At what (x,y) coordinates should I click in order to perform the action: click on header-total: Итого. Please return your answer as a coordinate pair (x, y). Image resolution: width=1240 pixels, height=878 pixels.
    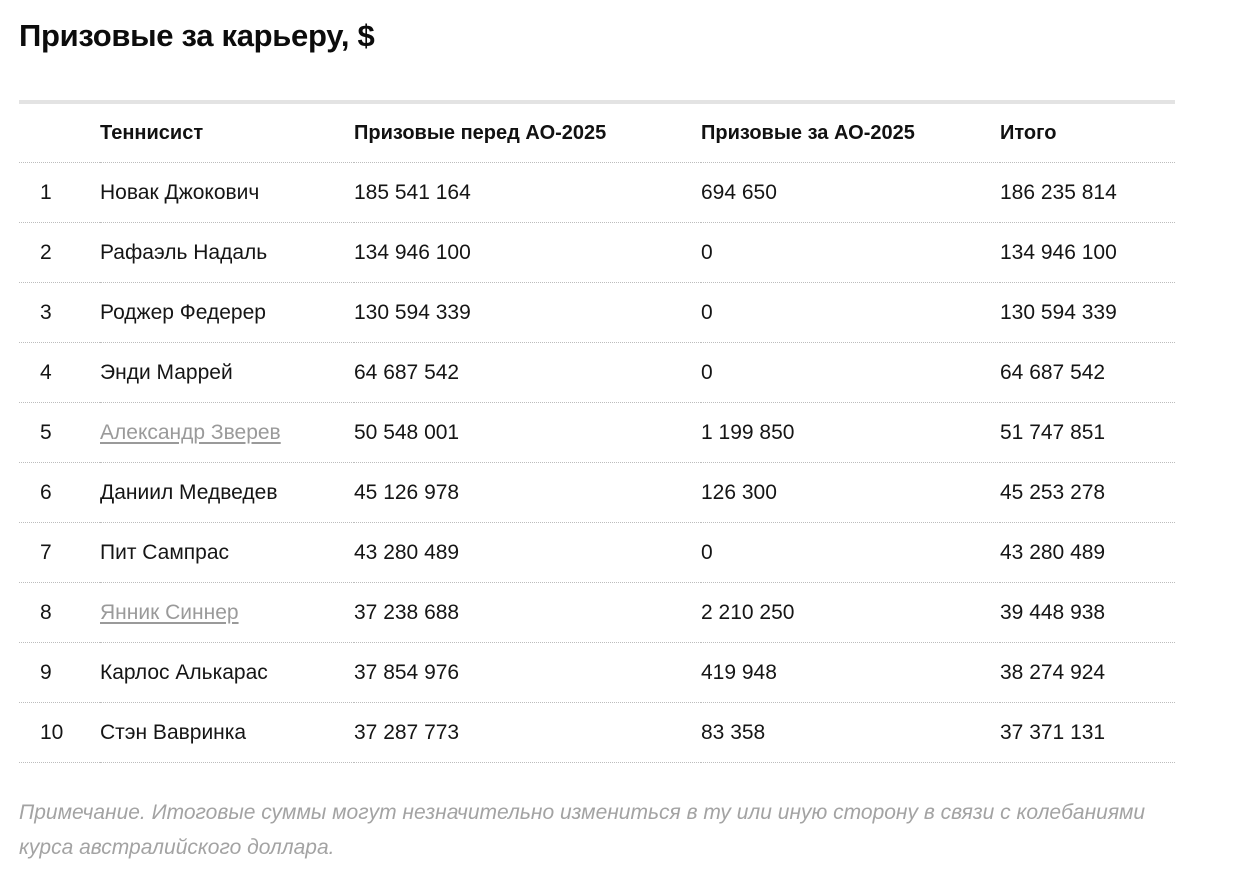
    Looking at the image, I should click on (1087, 133).